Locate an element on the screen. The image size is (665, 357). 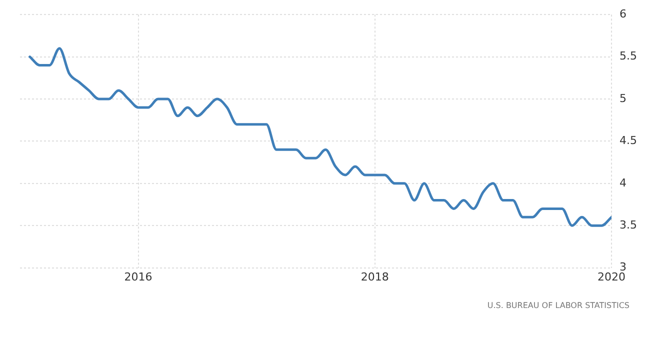
y-tick-label: 5 is located at coordinates (623, 98).